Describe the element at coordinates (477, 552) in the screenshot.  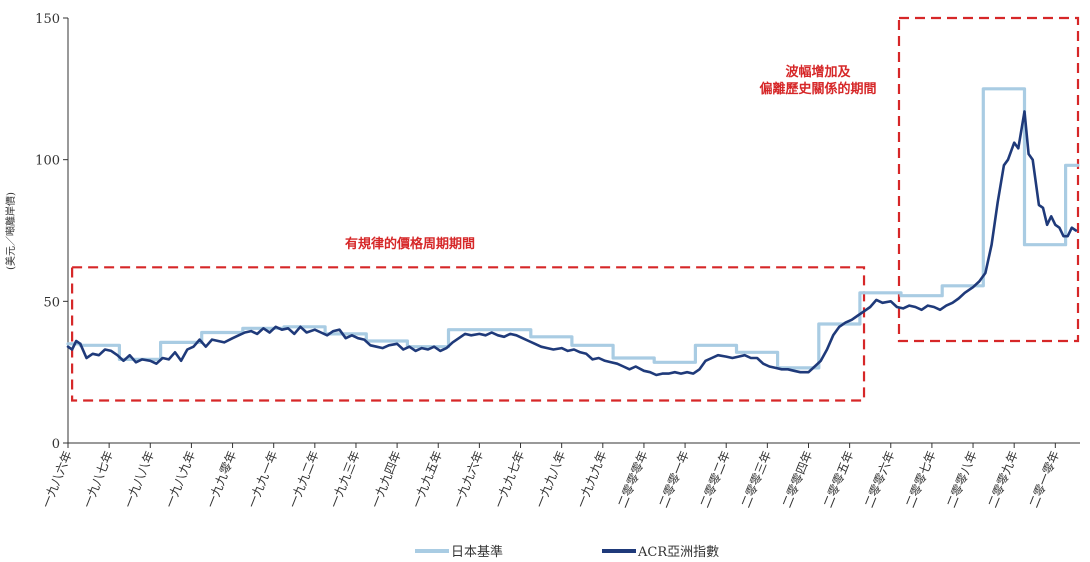
I see `legend-label: 日本基準` at that location.